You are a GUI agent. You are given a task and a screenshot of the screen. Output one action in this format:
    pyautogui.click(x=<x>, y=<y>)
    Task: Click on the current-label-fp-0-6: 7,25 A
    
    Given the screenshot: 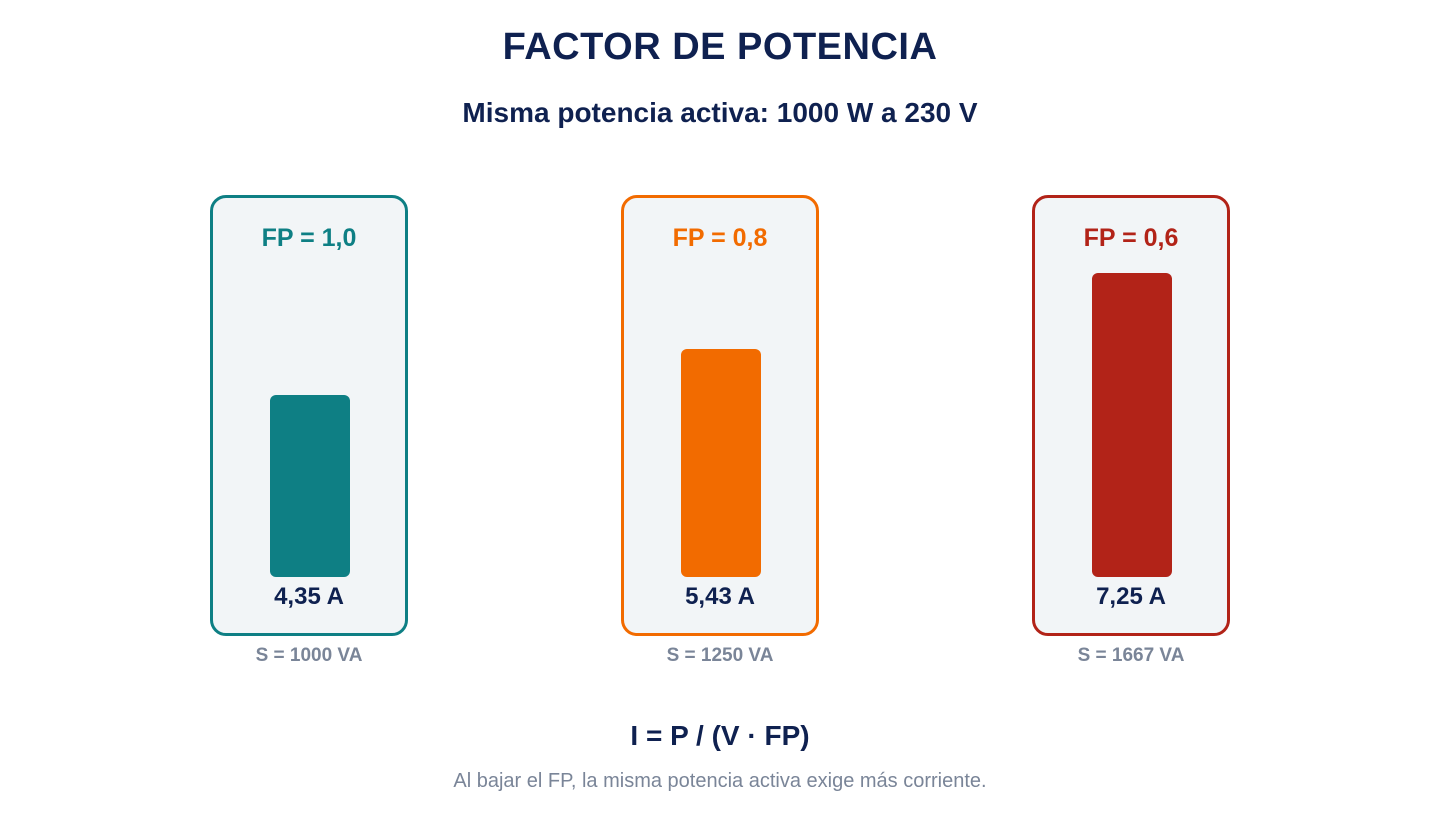 What is the action you would take?
    pyautogui.click(x=1131, y=596)
    